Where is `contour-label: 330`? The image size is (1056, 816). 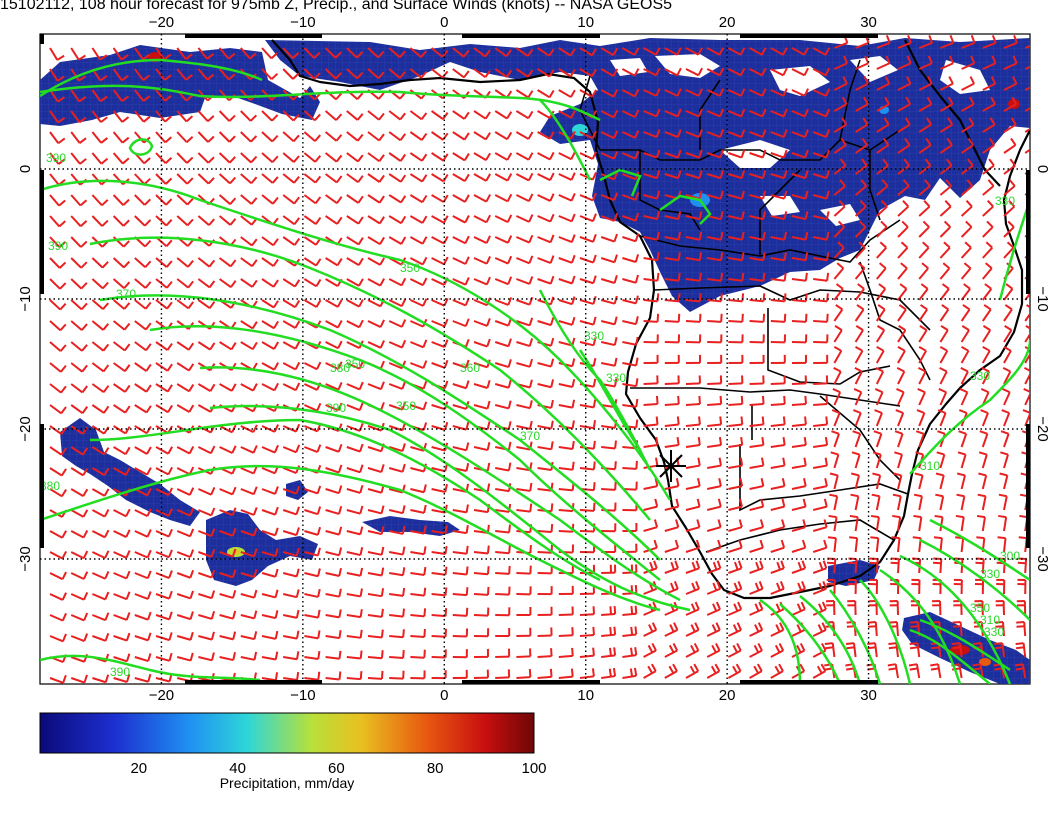 contour-label: 330 is located at coordinates (980, 376).